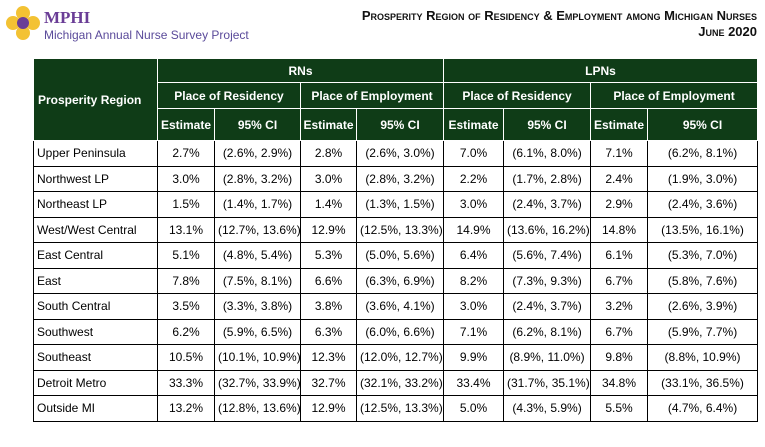 This screenshot has width=765, height=447. I want to click on table-cell: (5.6%, 7.4%), so click(547, 255).